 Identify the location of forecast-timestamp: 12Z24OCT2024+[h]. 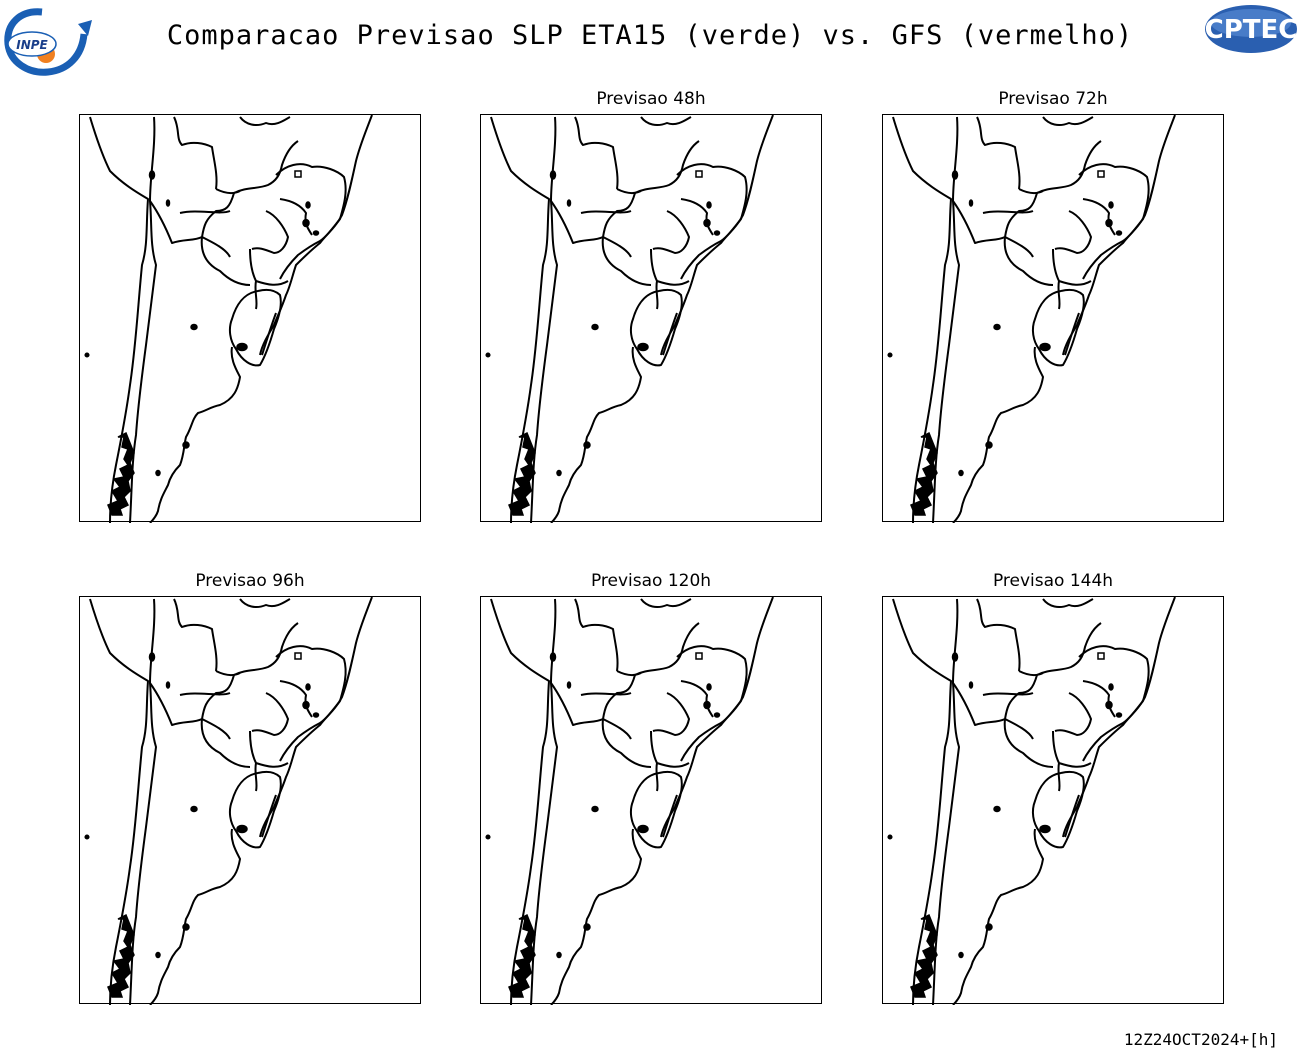
(1200, 1039).